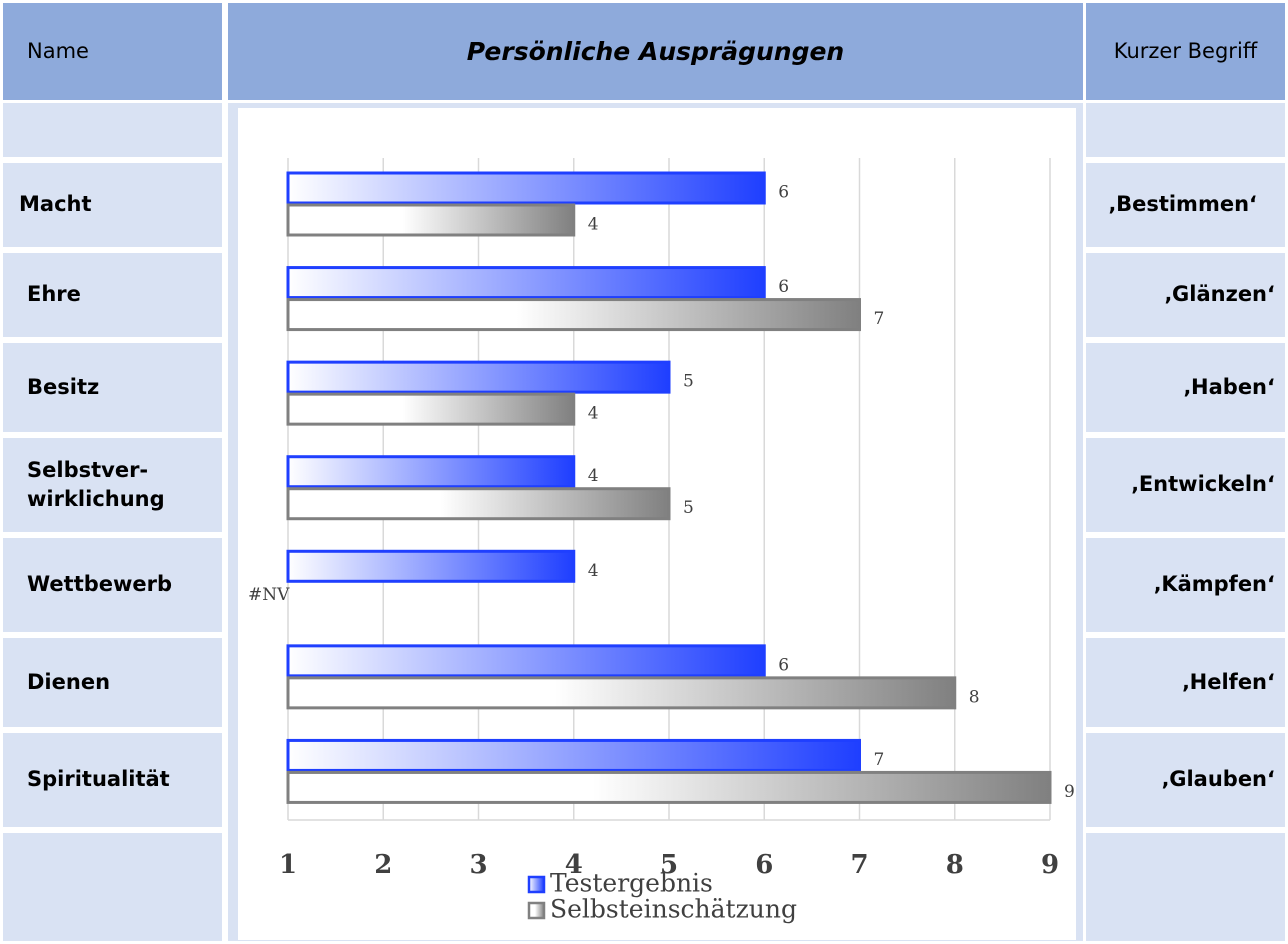  I want to click on name-cell: Ehre, so click(112, 295).